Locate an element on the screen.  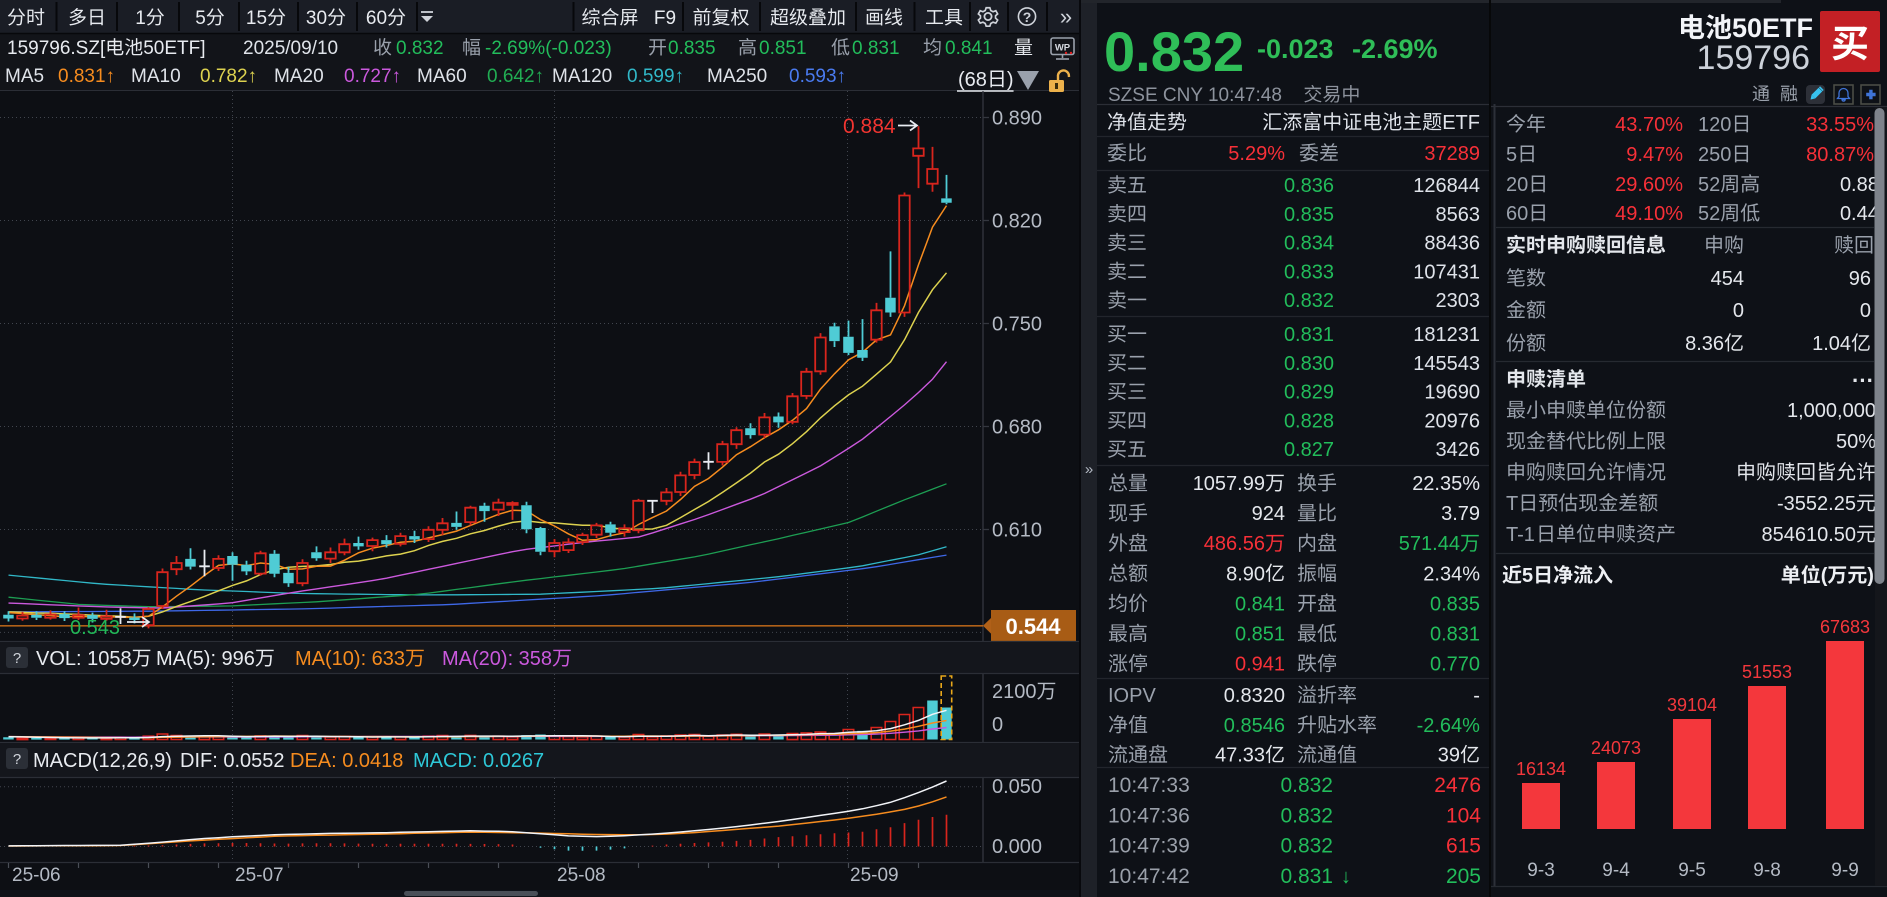
svg-text: 205 is located at coordinates (1463, 876).